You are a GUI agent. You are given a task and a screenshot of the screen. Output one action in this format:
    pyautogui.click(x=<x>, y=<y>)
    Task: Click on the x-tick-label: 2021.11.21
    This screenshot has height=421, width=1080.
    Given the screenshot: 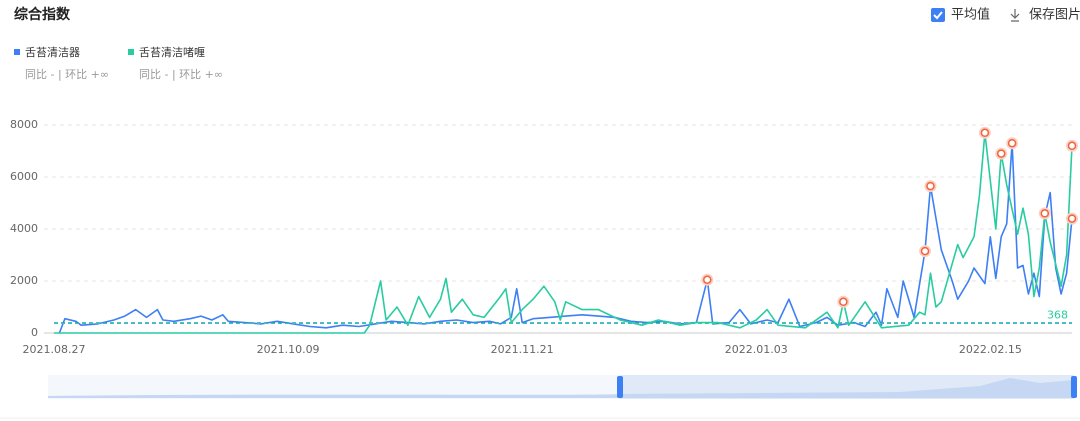 What is the action you would take?
    pyautogui.click(x=522, y=349)
    